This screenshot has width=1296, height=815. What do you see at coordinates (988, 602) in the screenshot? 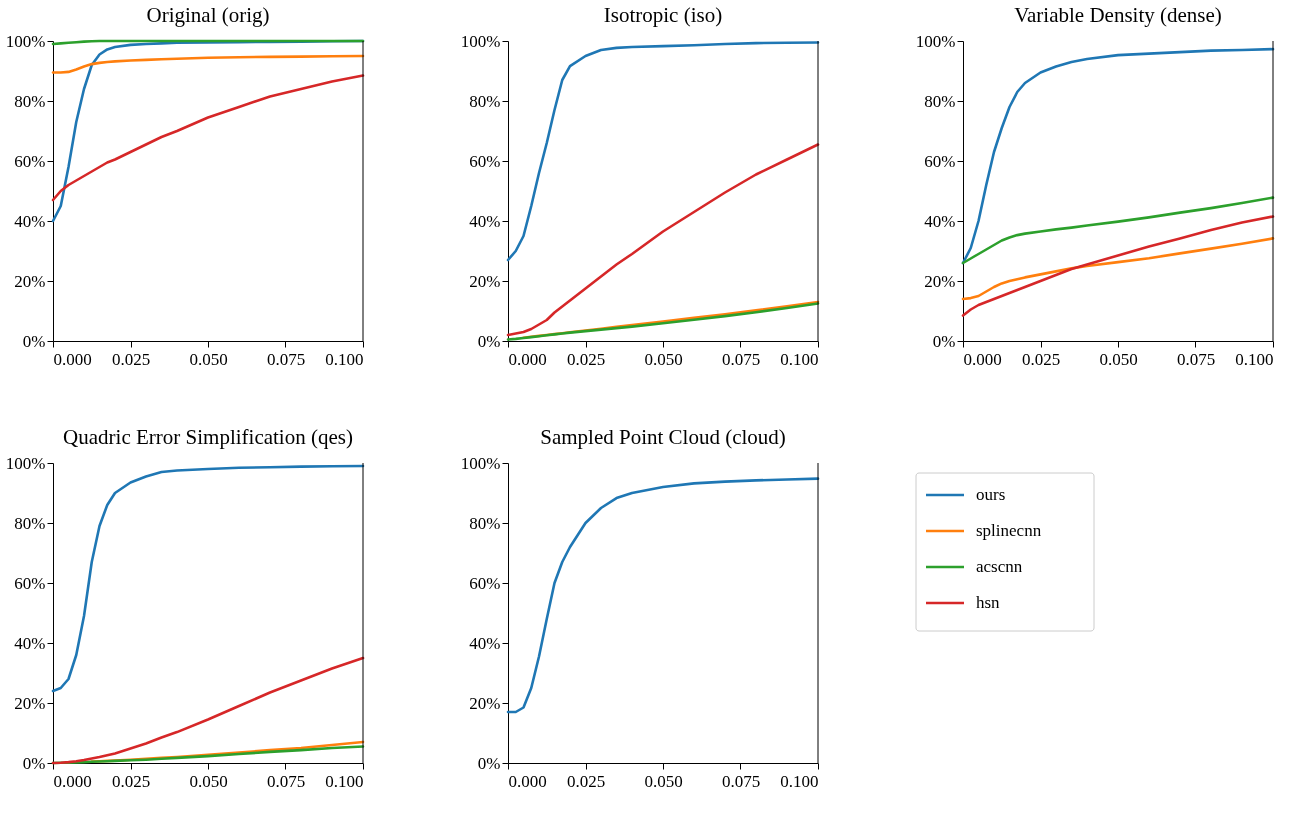
I see `legend-label: hsn` at bounding box center [988, 602].